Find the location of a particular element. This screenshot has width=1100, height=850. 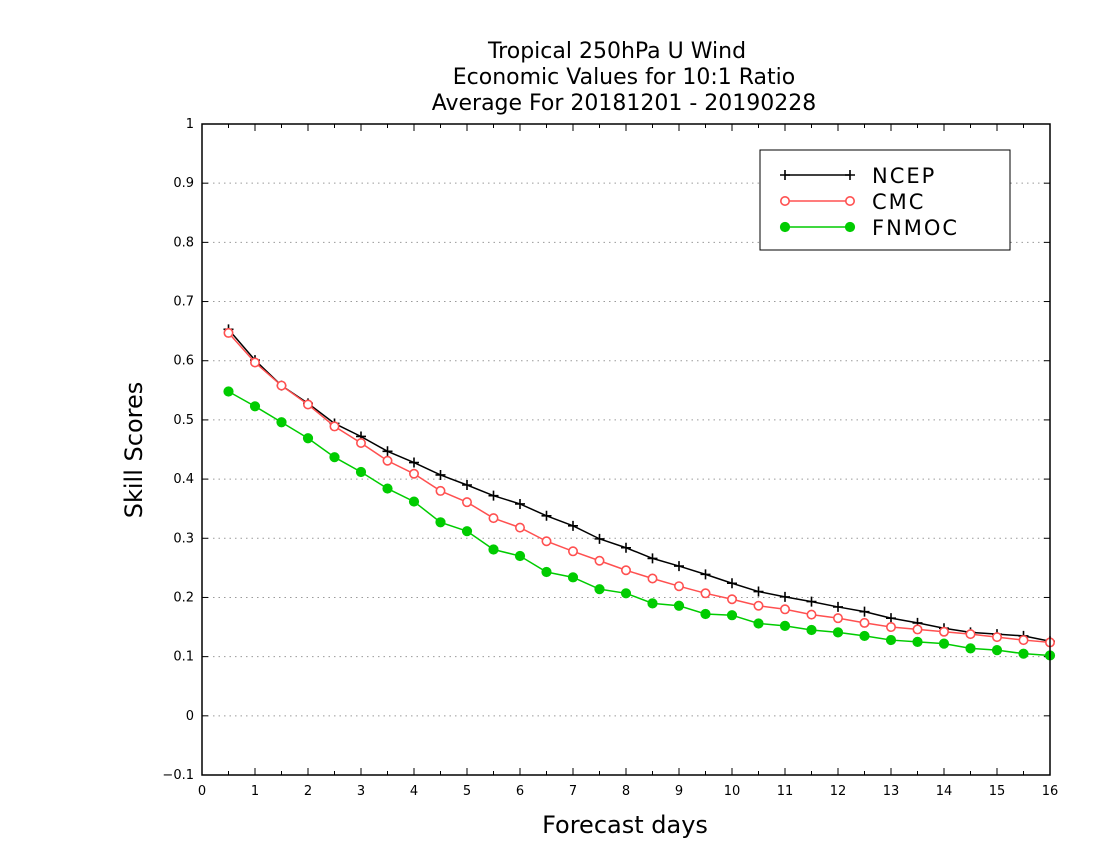

legend-label: CMC is located at coordinates (898, 202).